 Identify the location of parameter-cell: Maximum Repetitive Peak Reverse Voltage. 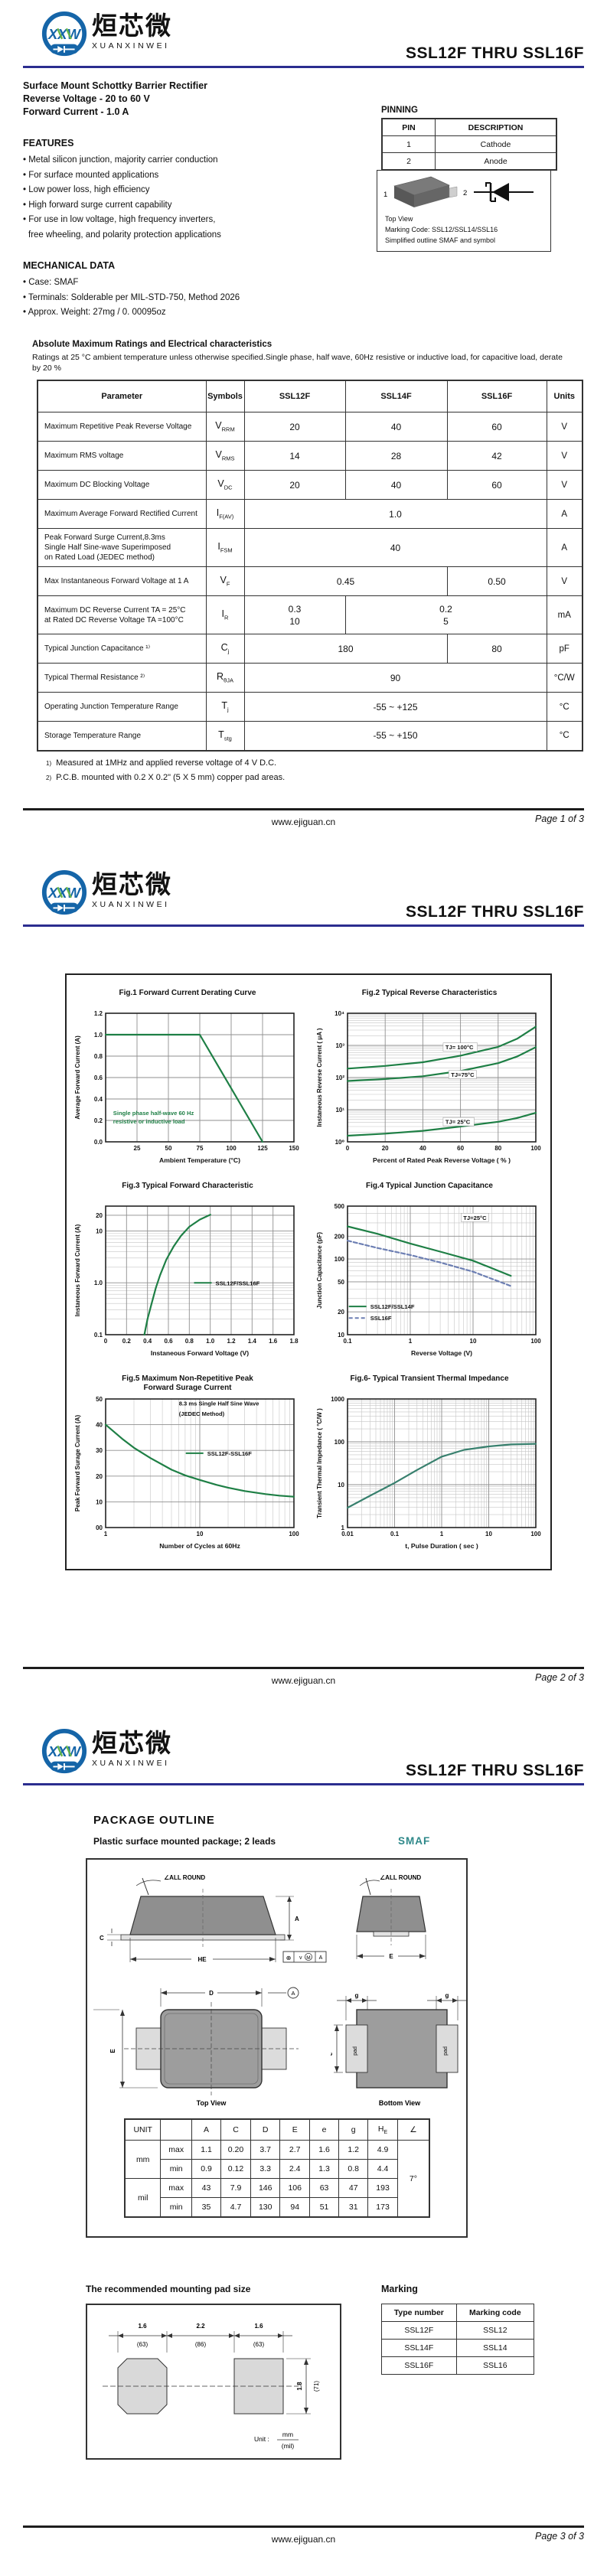
(122, 427).